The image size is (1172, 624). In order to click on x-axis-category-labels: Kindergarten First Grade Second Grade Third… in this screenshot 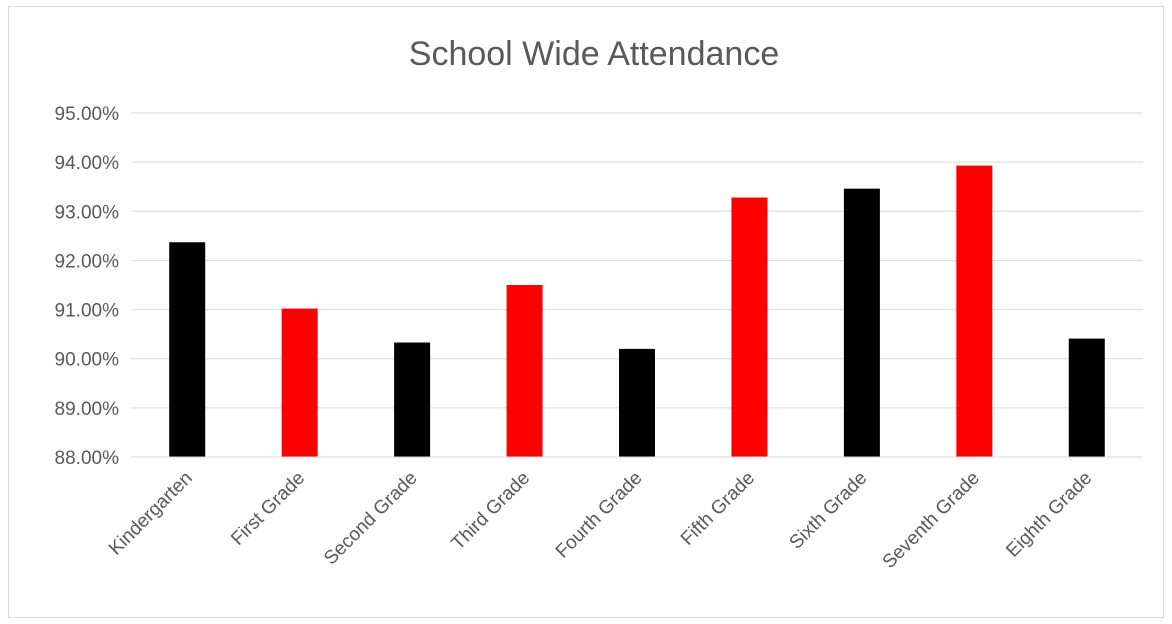, I will do `click(600, 520)`.